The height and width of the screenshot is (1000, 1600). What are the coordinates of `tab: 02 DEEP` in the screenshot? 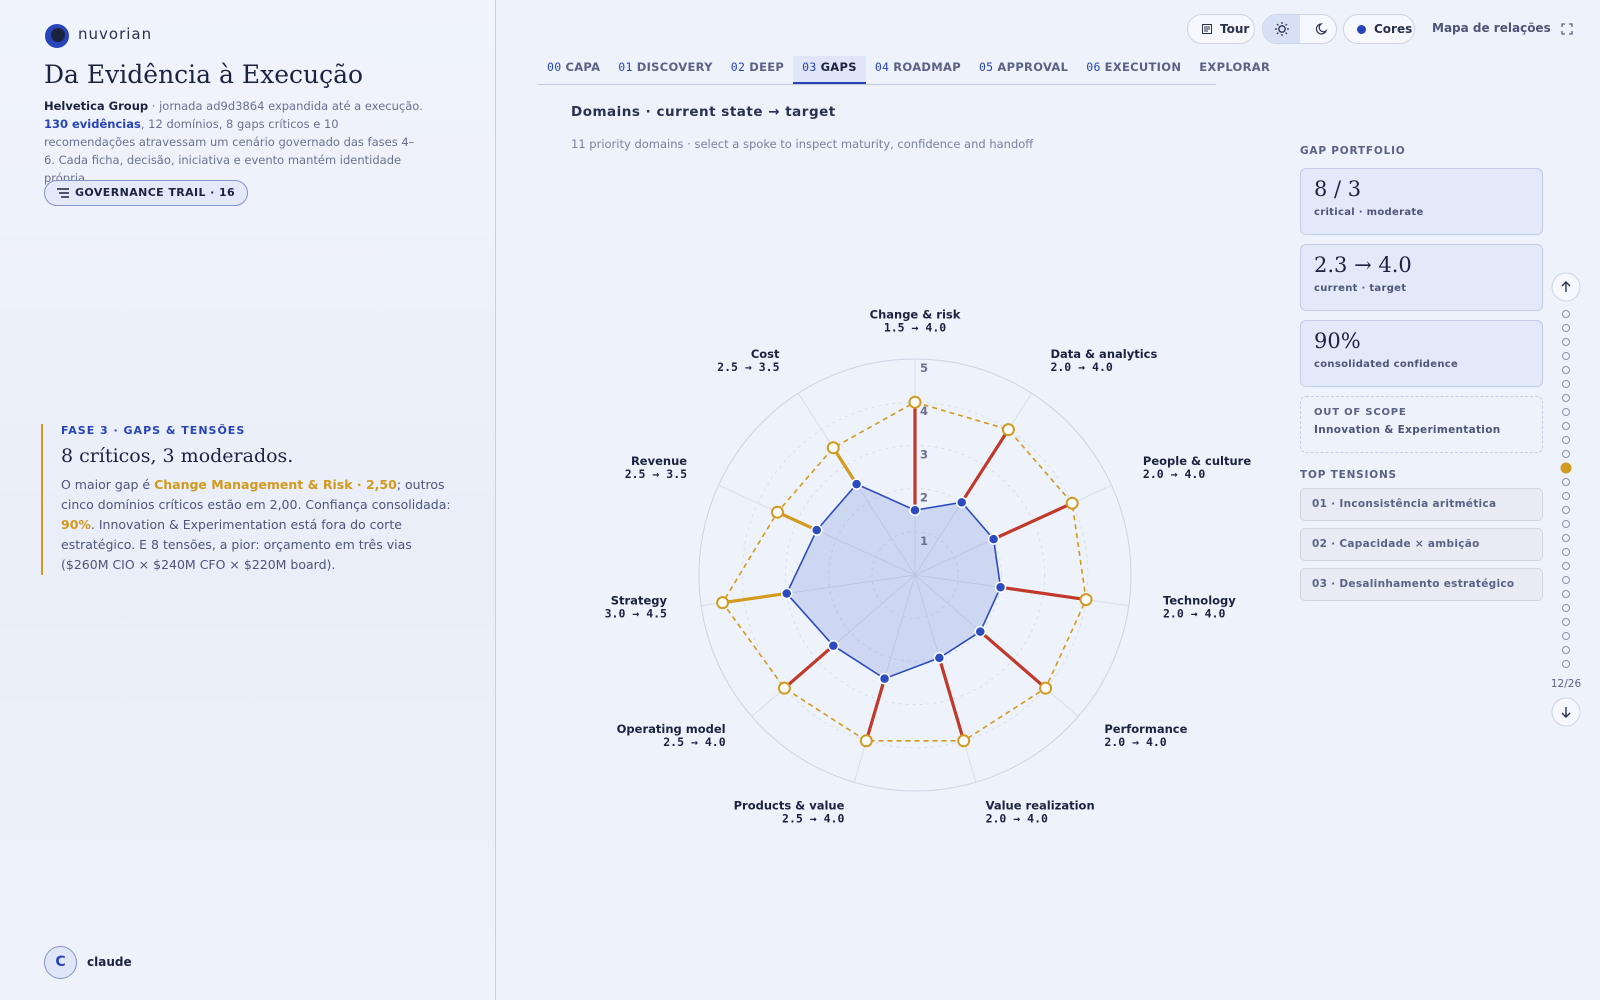 It's located at (757, 70).